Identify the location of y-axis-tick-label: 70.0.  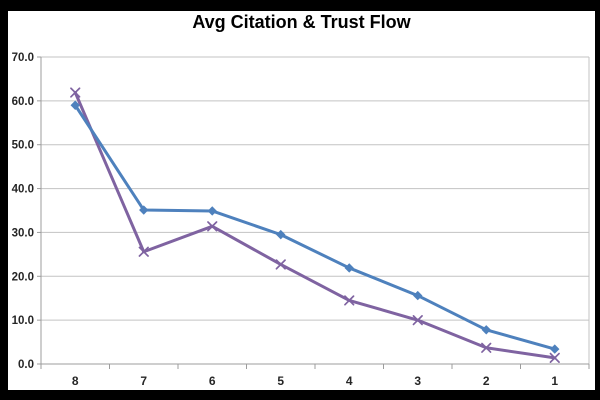
(23, 58).